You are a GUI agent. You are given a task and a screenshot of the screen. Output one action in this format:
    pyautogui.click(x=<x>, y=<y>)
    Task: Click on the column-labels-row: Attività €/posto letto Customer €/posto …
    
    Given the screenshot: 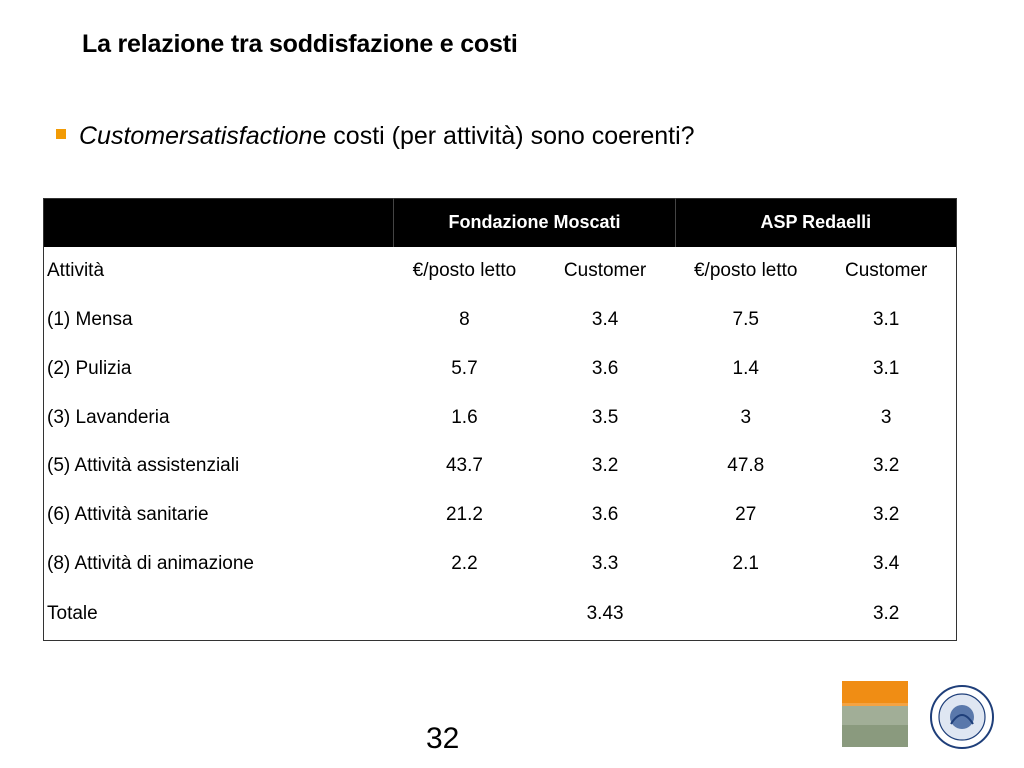 What is the action you would take?
    pyautogui.click(x=500, y=271)
    